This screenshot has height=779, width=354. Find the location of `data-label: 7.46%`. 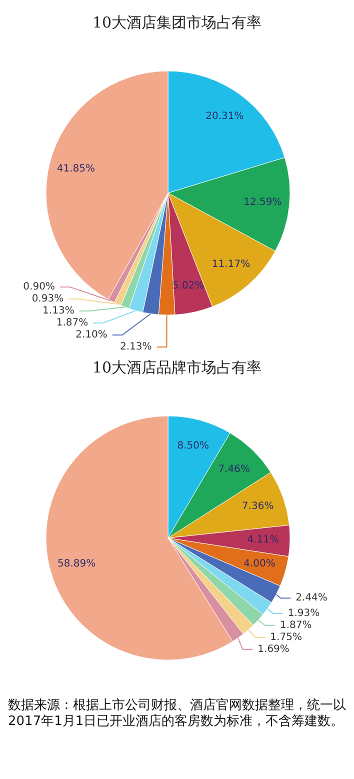

data-label: 7.46% is located at coordinates (234, 470).